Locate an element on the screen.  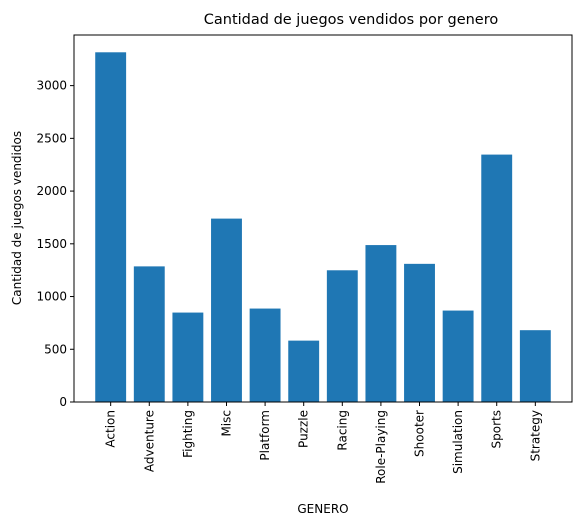
y-axis-ticks: 0 500 1000 1500 2000 2500 3000 is located at coordinates (55, 244).